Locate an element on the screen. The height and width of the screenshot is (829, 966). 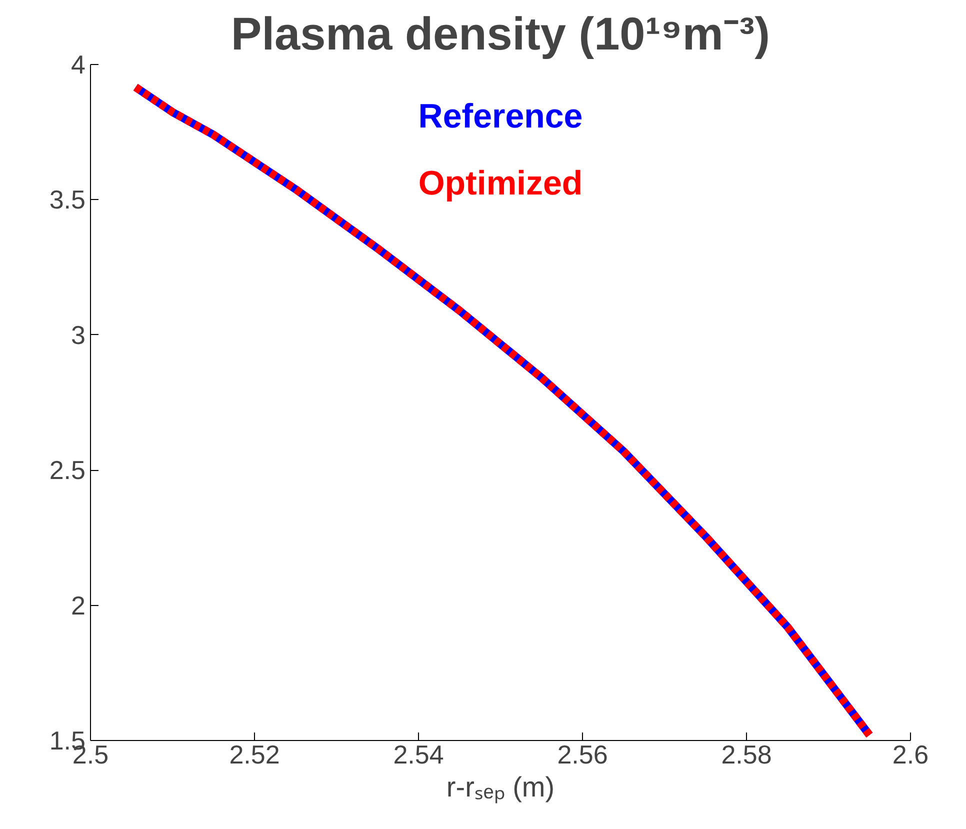
series-label: Optimized is located at coordinates (500, 183).